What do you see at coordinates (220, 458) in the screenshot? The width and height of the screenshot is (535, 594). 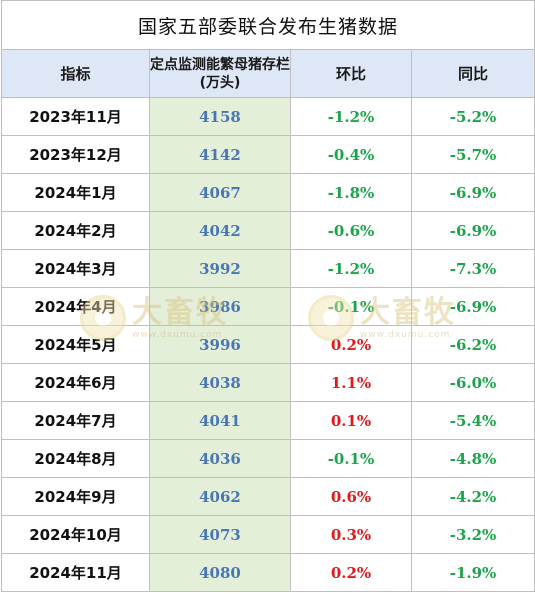 I see `cell-inventory: 4036` at bounding box center [220, 458].